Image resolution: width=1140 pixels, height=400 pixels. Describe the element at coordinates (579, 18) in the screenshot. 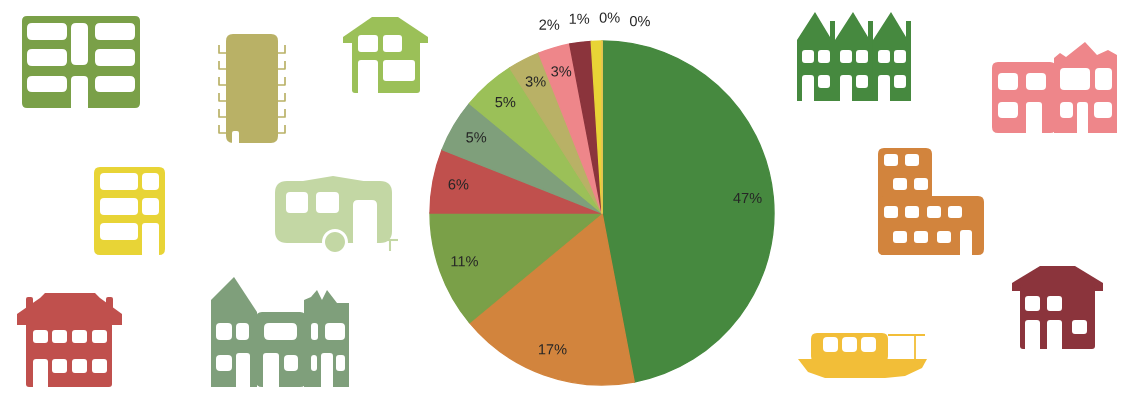

I see `data-label: 1%` at that location.